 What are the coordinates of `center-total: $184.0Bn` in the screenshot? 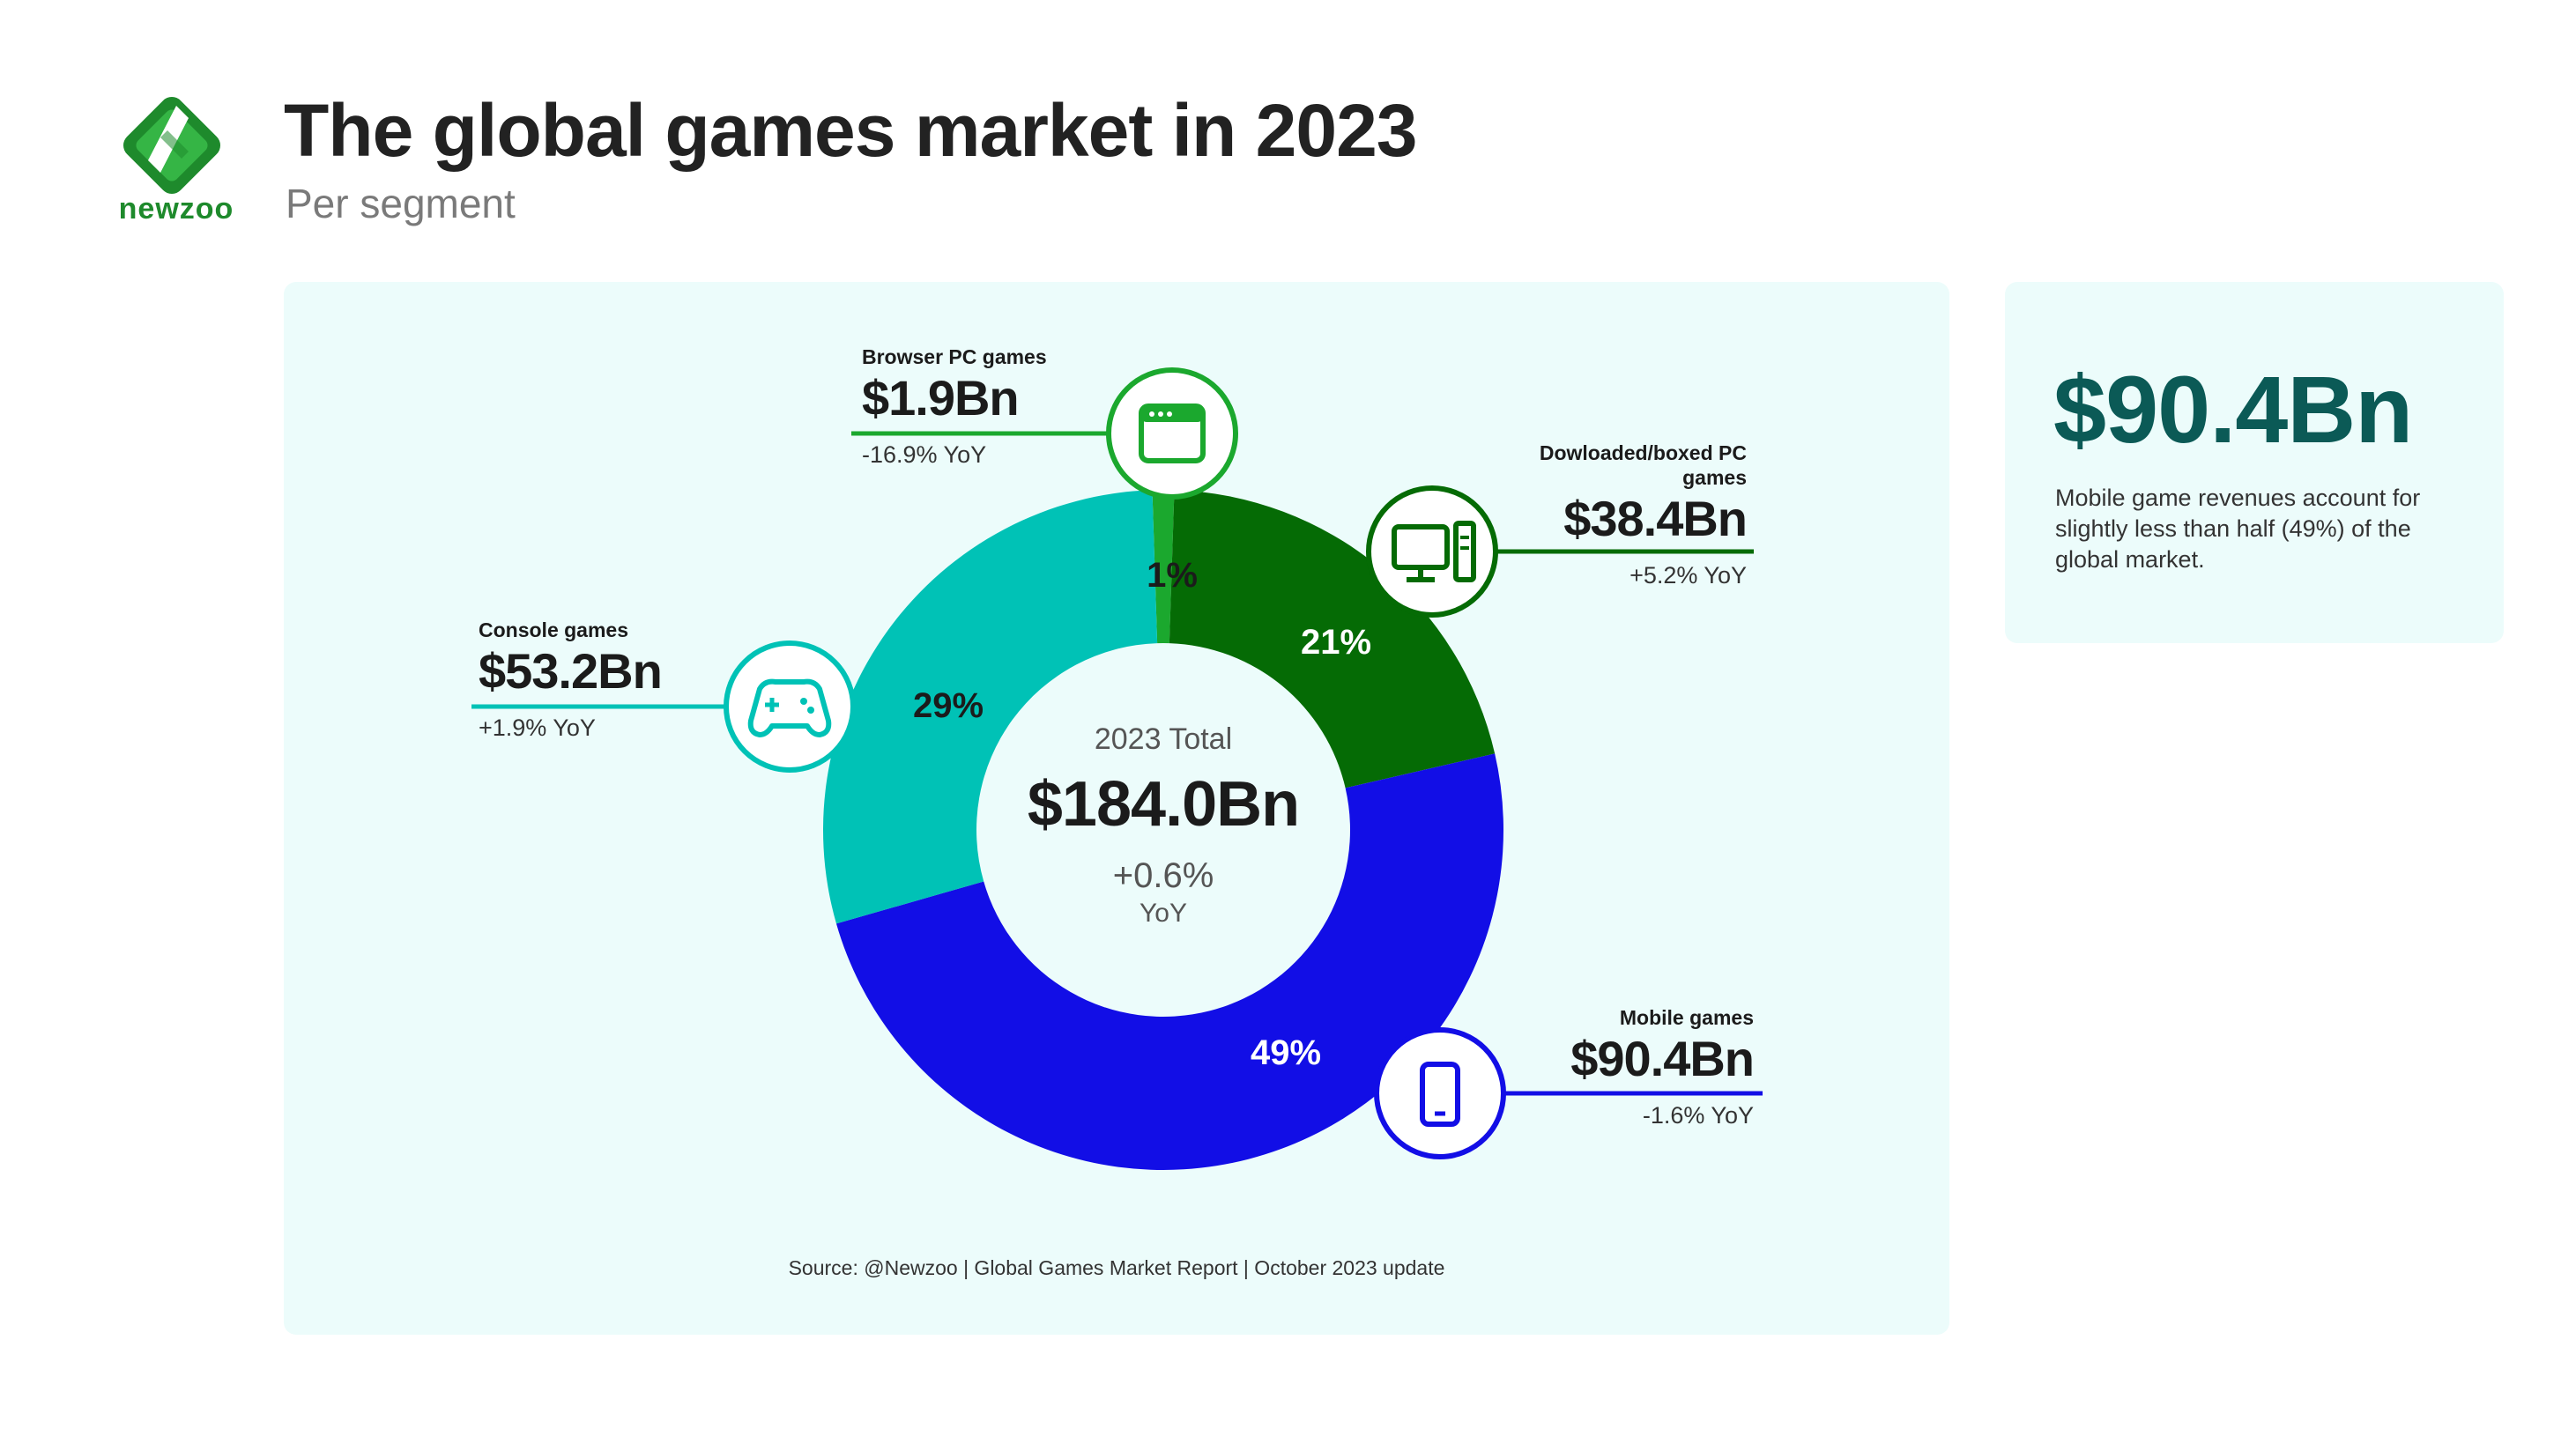 It's located at (1163, 805).